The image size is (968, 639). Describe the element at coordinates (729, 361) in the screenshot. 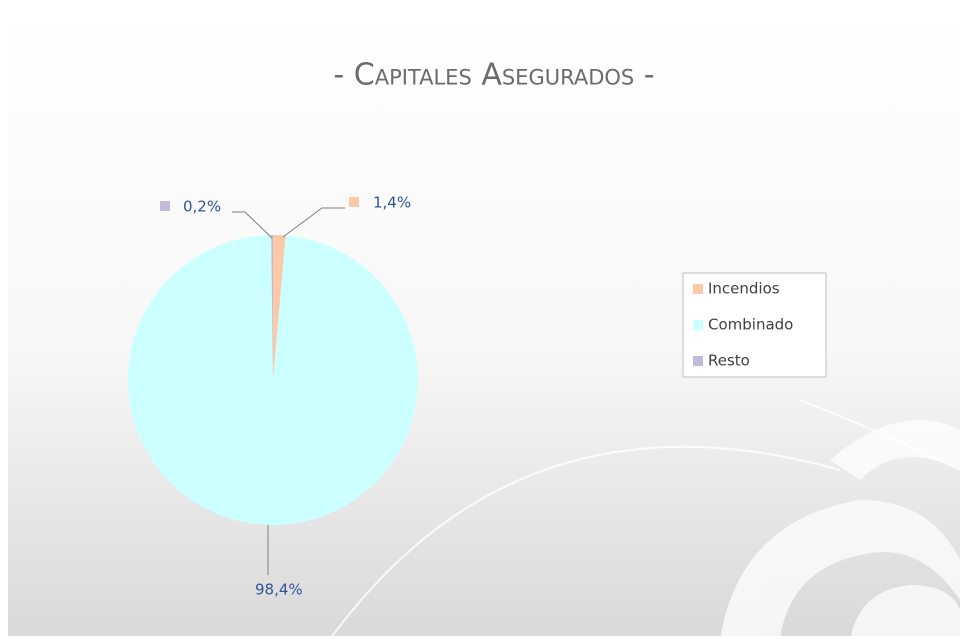

I see `legend-label: Resto` at that location.